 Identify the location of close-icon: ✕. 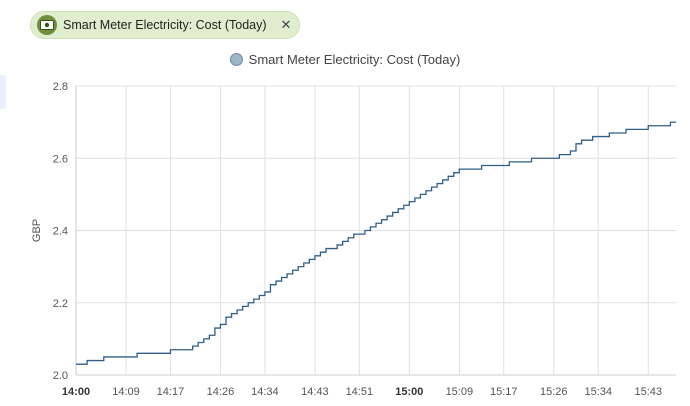
(286, 24).